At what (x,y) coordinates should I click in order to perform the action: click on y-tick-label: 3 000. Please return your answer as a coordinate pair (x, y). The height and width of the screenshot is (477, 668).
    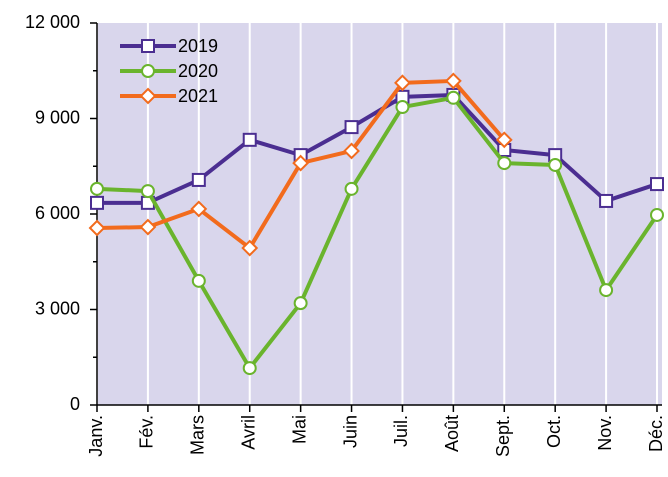
    Looking at the image, I should click on (57, 308).